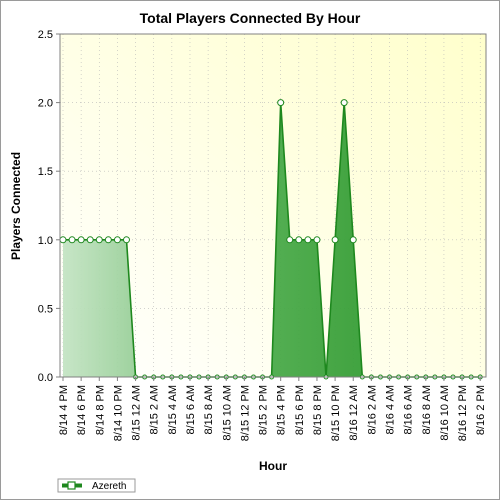 This screenshot has width=500, height=500. Describe the element at coordinates (118, 413) in the screenshot. I see `x-tick-label: 8/14 10 PM` at that location.